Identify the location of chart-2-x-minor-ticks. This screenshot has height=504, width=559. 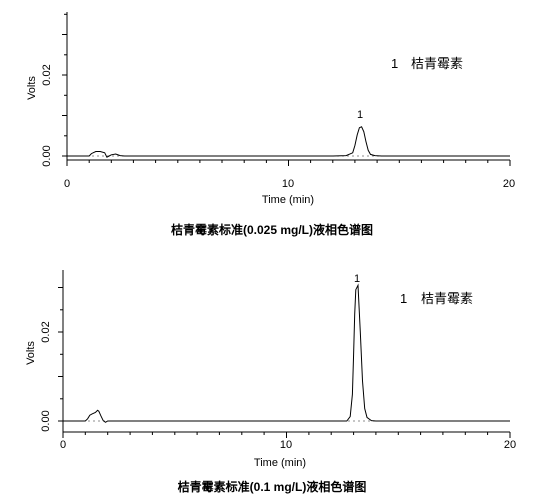
(286, 435).